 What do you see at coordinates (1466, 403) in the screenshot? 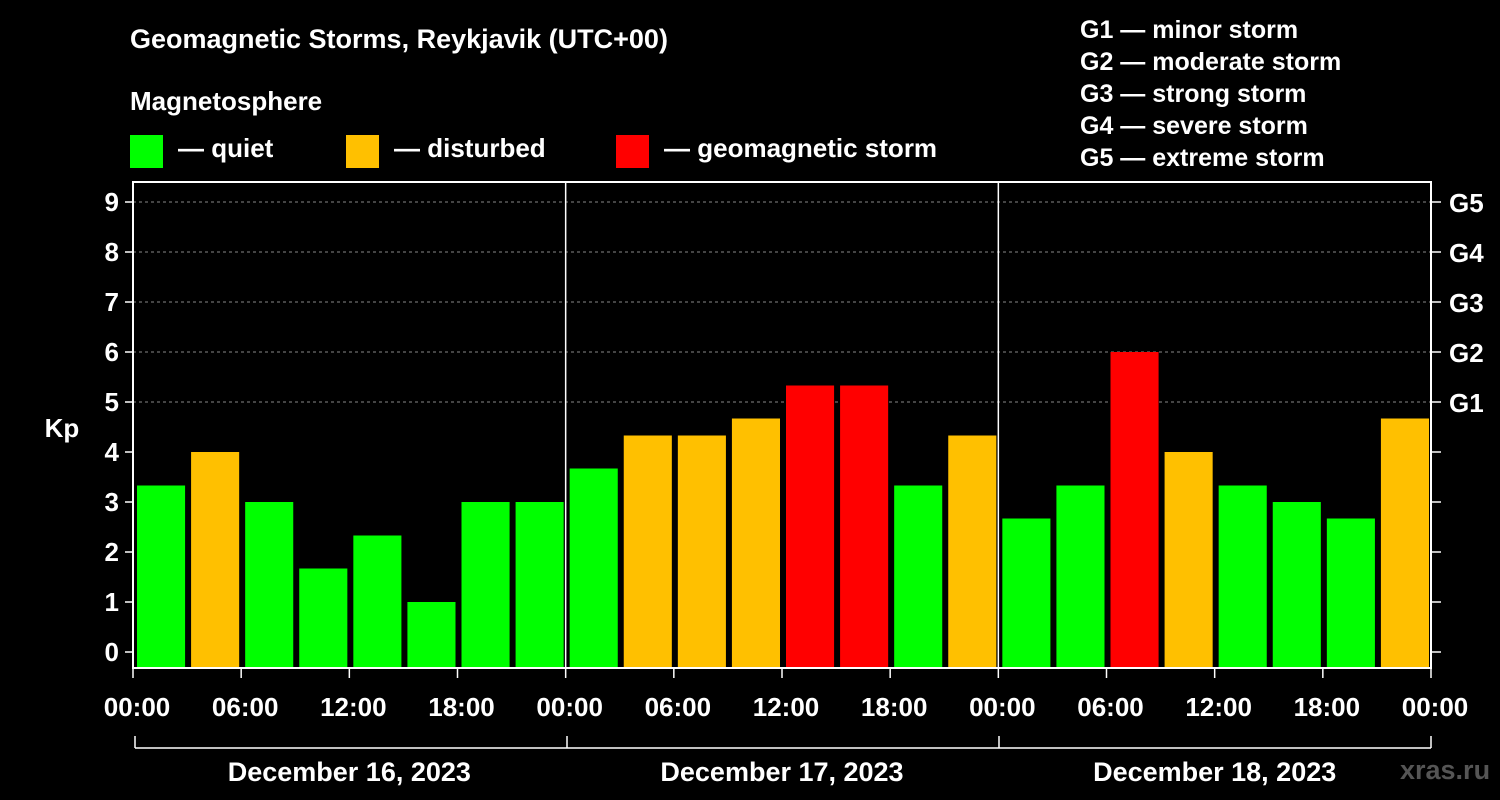
I see `storm-level-label: G1` at bounding box center [1466, 403].